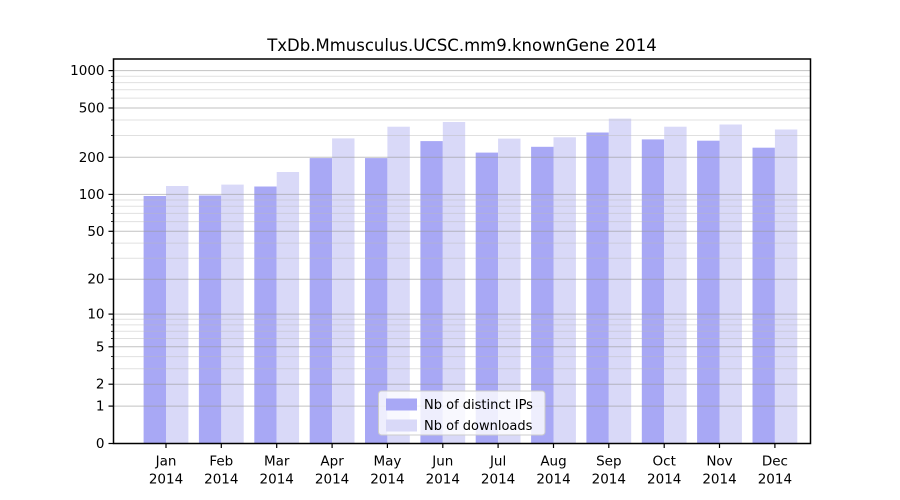  I want to click on chart-title: TxDb.Mmusculus.UCSC.mm9.knownGene 2014, so click(461, 45).